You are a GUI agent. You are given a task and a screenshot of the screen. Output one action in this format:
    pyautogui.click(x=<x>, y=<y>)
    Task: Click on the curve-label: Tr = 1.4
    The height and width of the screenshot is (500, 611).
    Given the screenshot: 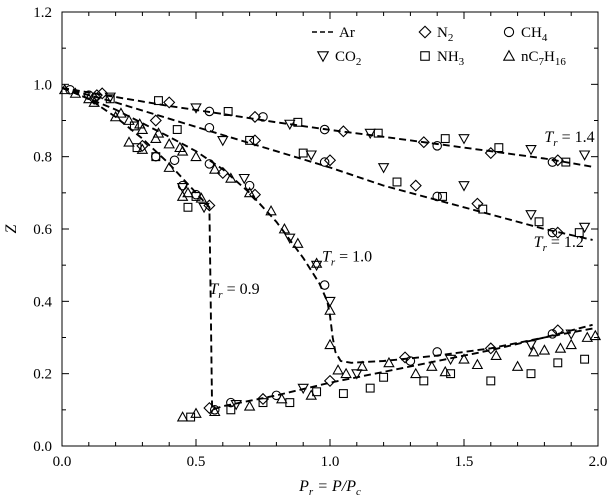 What is the action you would take?
    pyautogui.click(x=569, y=139)
    